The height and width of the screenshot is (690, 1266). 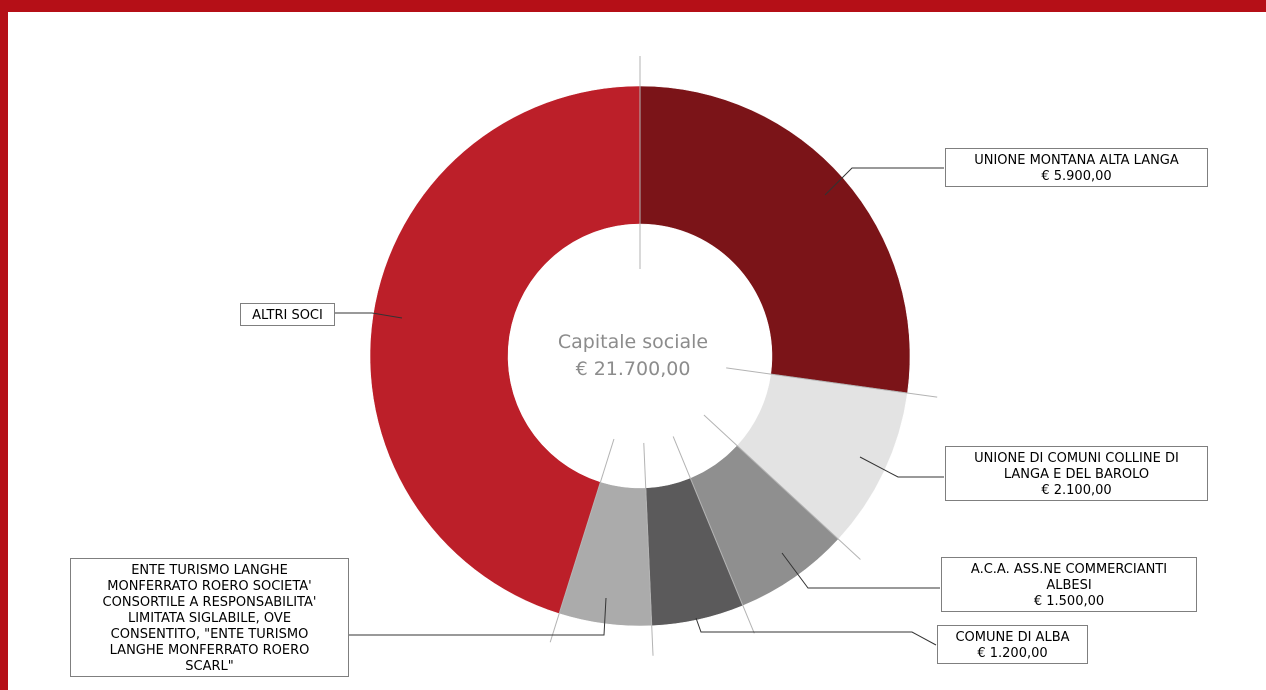 What do you see at coordinates (633, 342) in the screenshot?
I see `center-label-line-1: Capitale sociale` at bounding box center [633, 342].